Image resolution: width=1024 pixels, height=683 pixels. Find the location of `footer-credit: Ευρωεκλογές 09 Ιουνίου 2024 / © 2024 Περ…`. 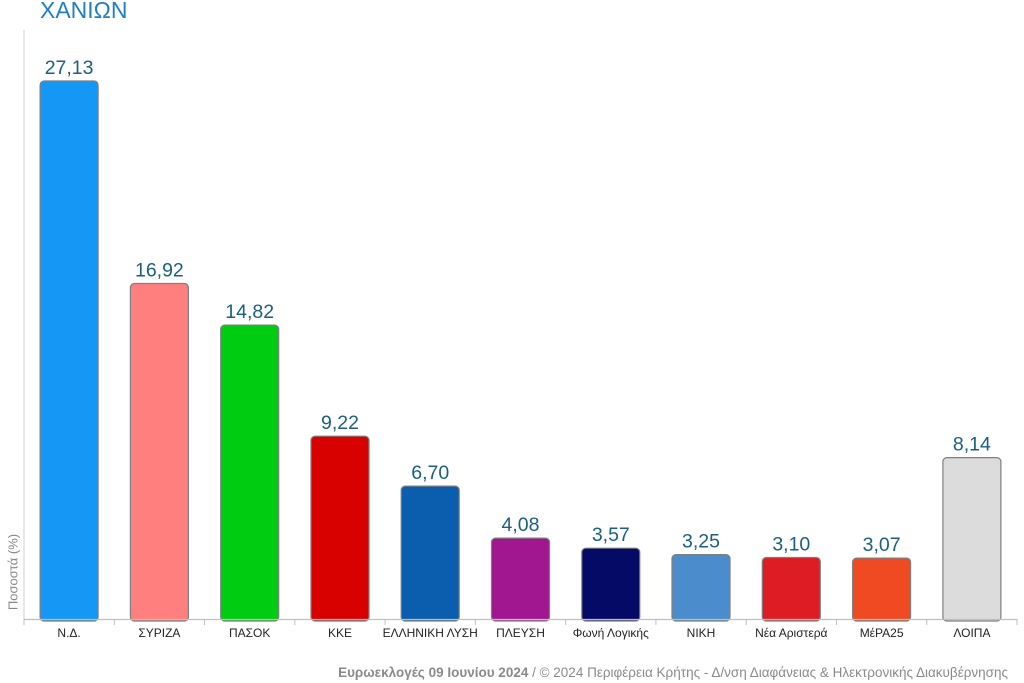

footer-credit: Ευρωεκλογές 09 Ιουνίου 2024 / © 2024 Περ… is located at coordinates (504, 672).